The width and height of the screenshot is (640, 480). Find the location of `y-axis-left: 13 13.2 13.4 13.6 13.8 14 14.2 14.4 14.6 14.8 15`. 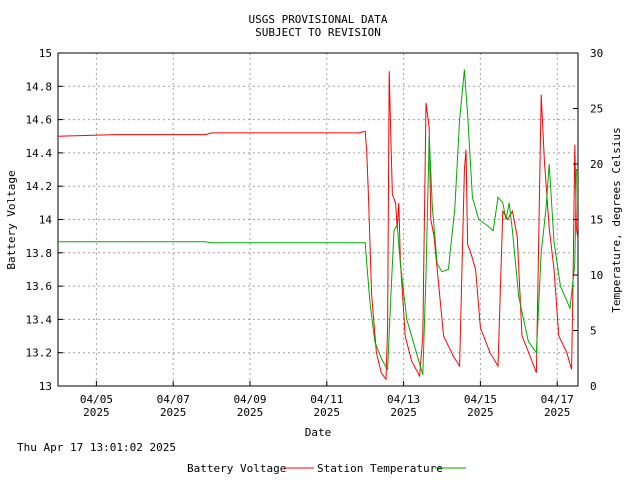

y-axis-left: 13 13.2 13.4 13.6 13.8 14 14.2 14.4 14.6 14.8 15 is located at coordinates (44, 220).